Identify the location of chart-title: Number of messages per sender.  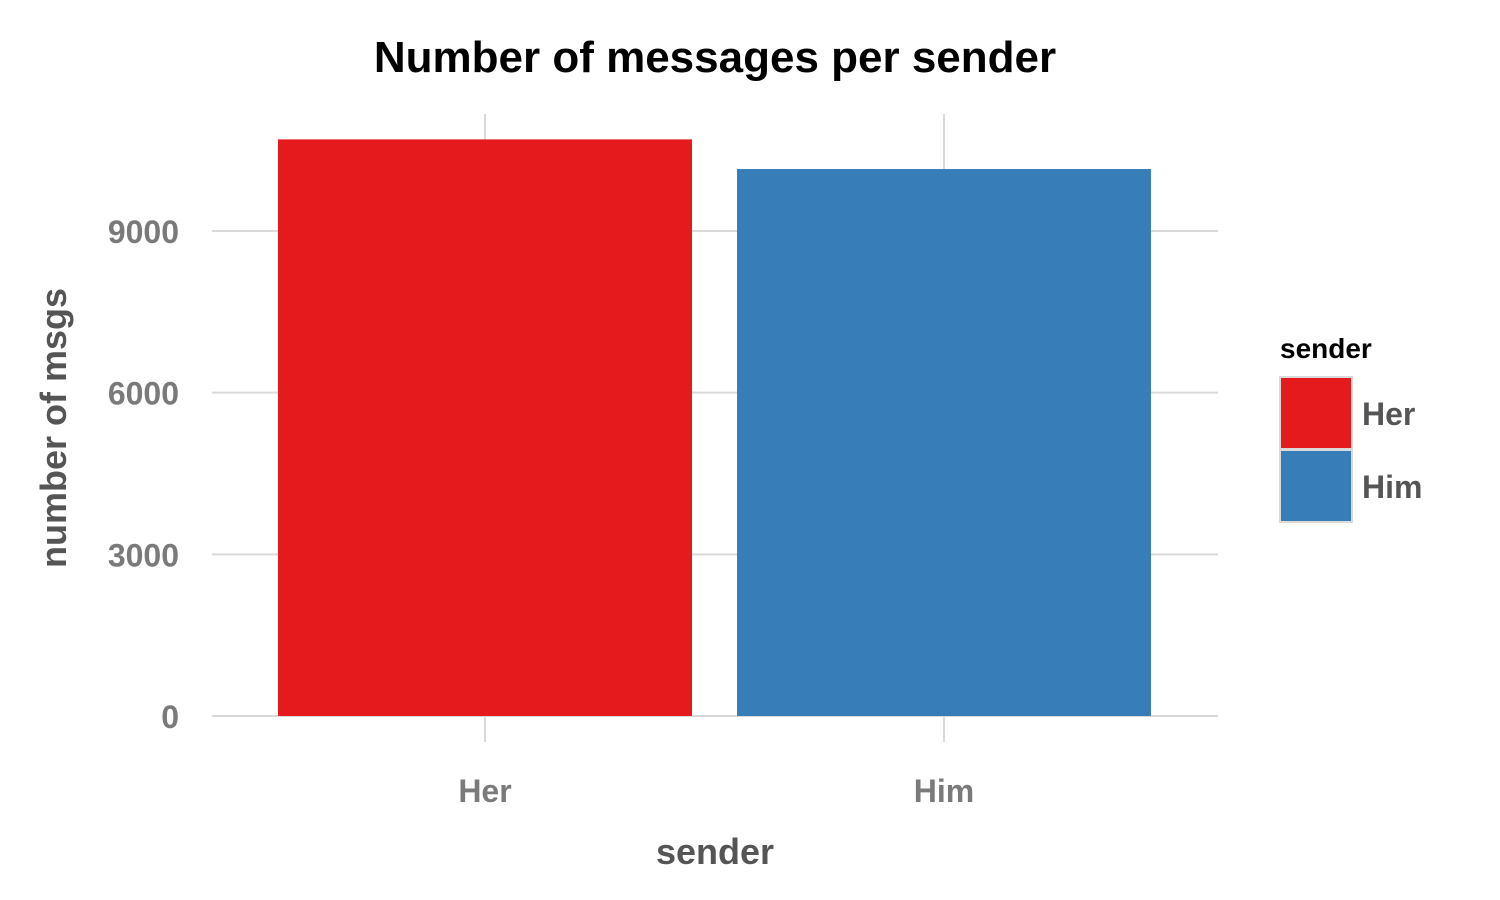
(715, 57).